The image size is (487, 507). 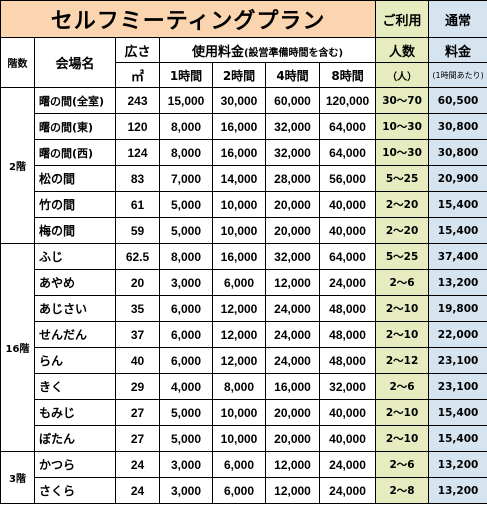 What do you see at coordinates (188, 19) in the screenshot?
I see `page-title: セルフミーティングプラン` at bounding box center [188, 19].